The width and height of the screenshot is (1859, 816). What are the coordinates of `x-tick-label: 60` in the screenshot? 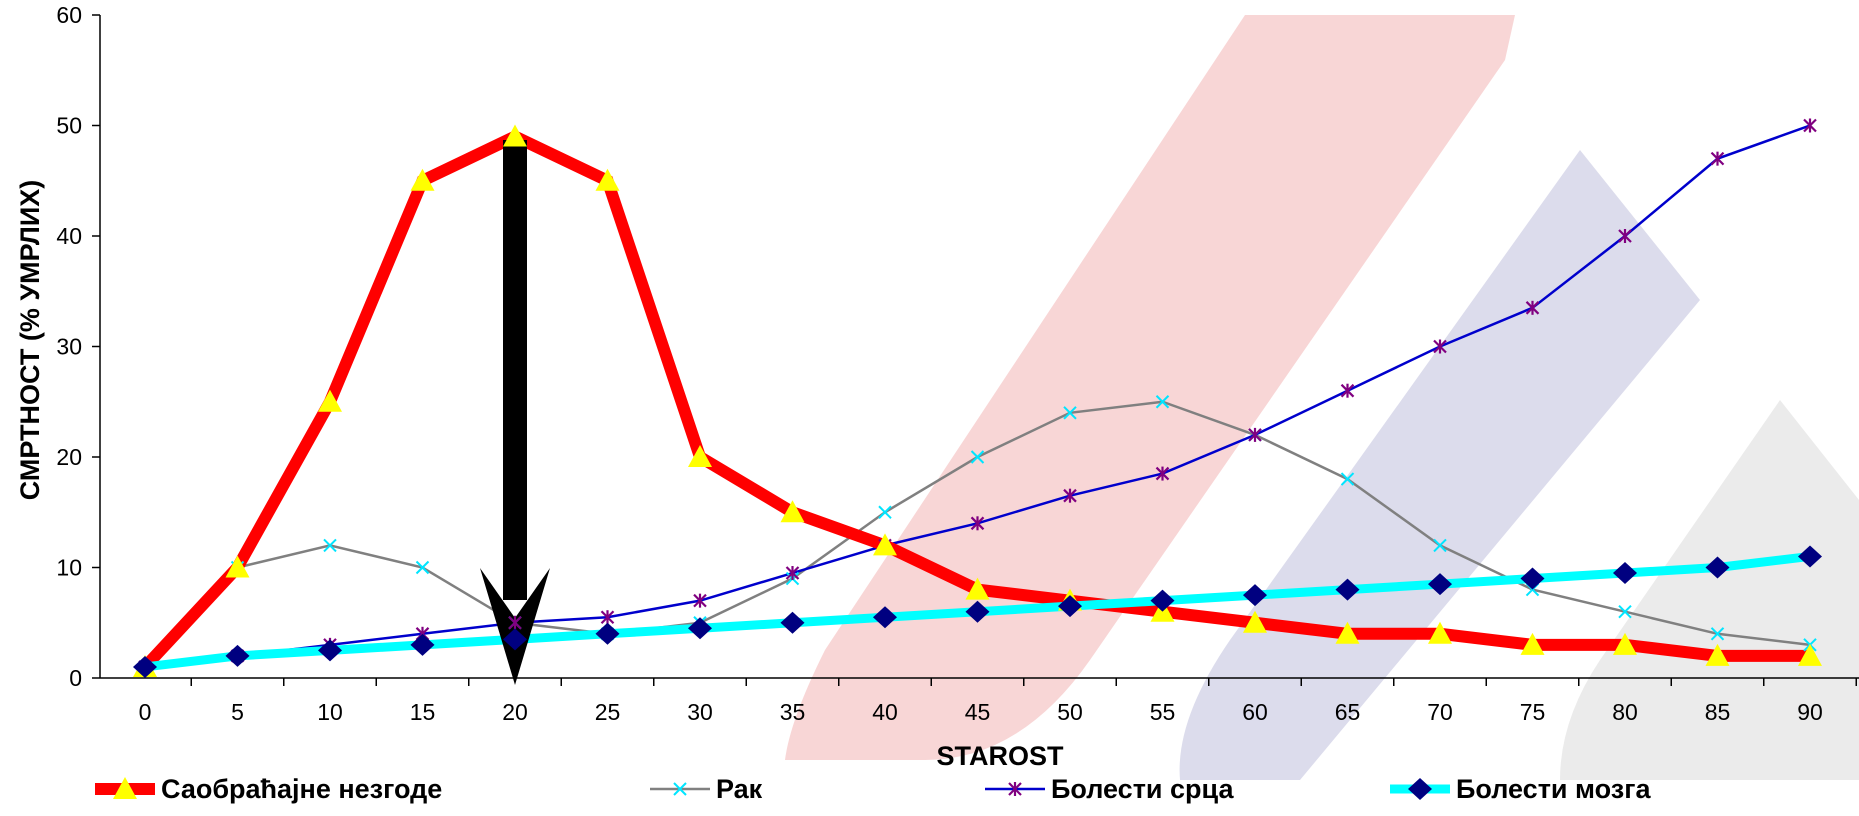 It's located at (1255, 712).